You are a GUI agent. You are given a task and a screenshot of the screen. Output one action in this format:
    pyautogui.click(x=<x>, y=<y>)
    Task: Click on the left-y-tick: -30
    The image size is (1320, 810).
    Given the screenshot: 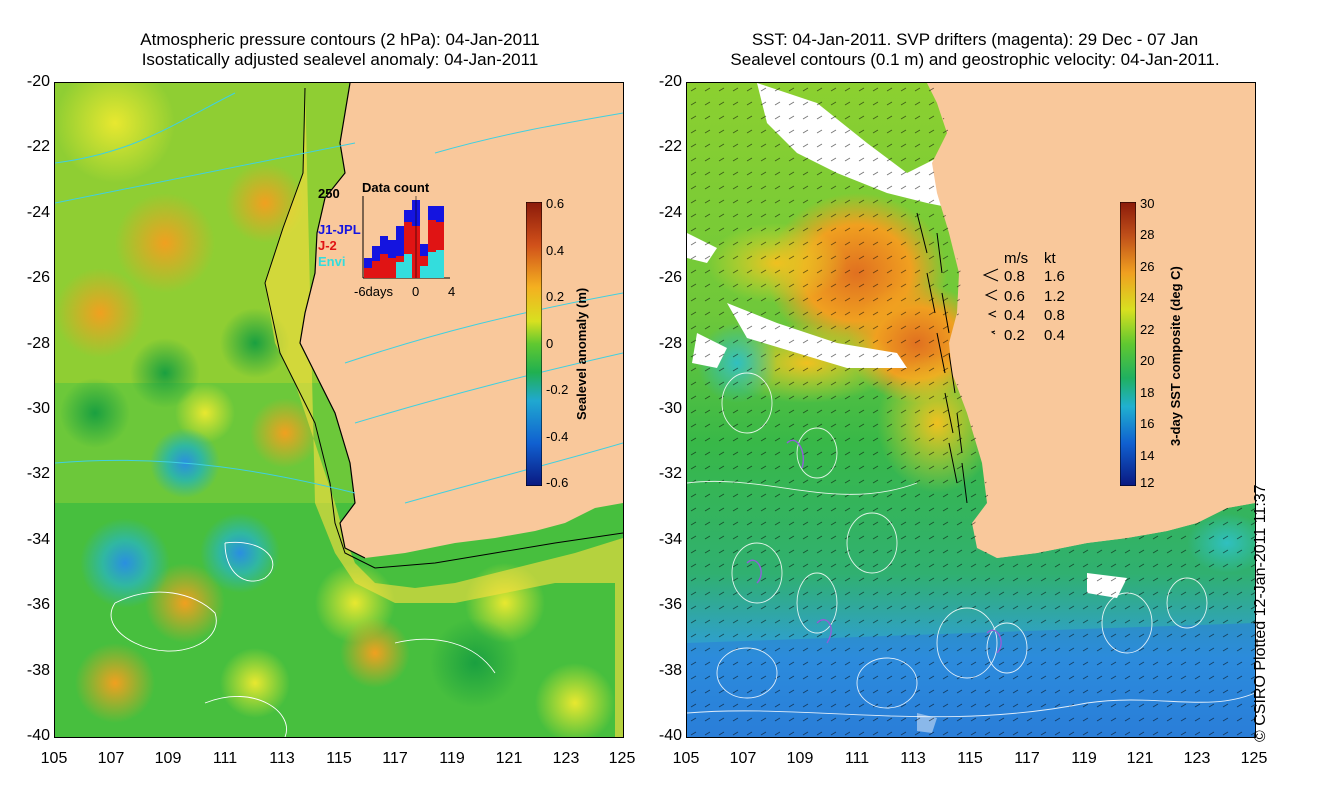 What is the action you would take?
    pyautogui.click(x=38, y=408)
    